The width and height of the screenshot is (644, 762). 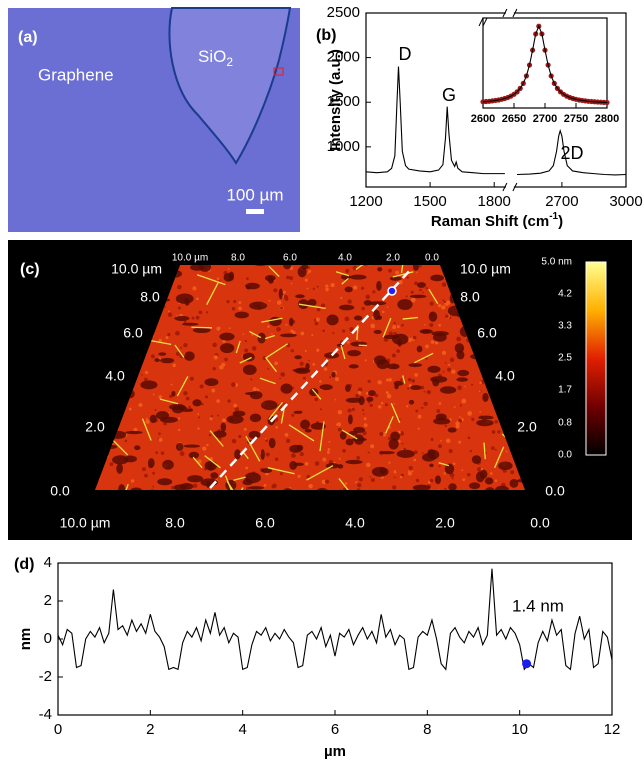 What do you see at coordinates (58, 729) in the screenshot?
I see `x-tick-label: 0` at bounding box center [58, 729].